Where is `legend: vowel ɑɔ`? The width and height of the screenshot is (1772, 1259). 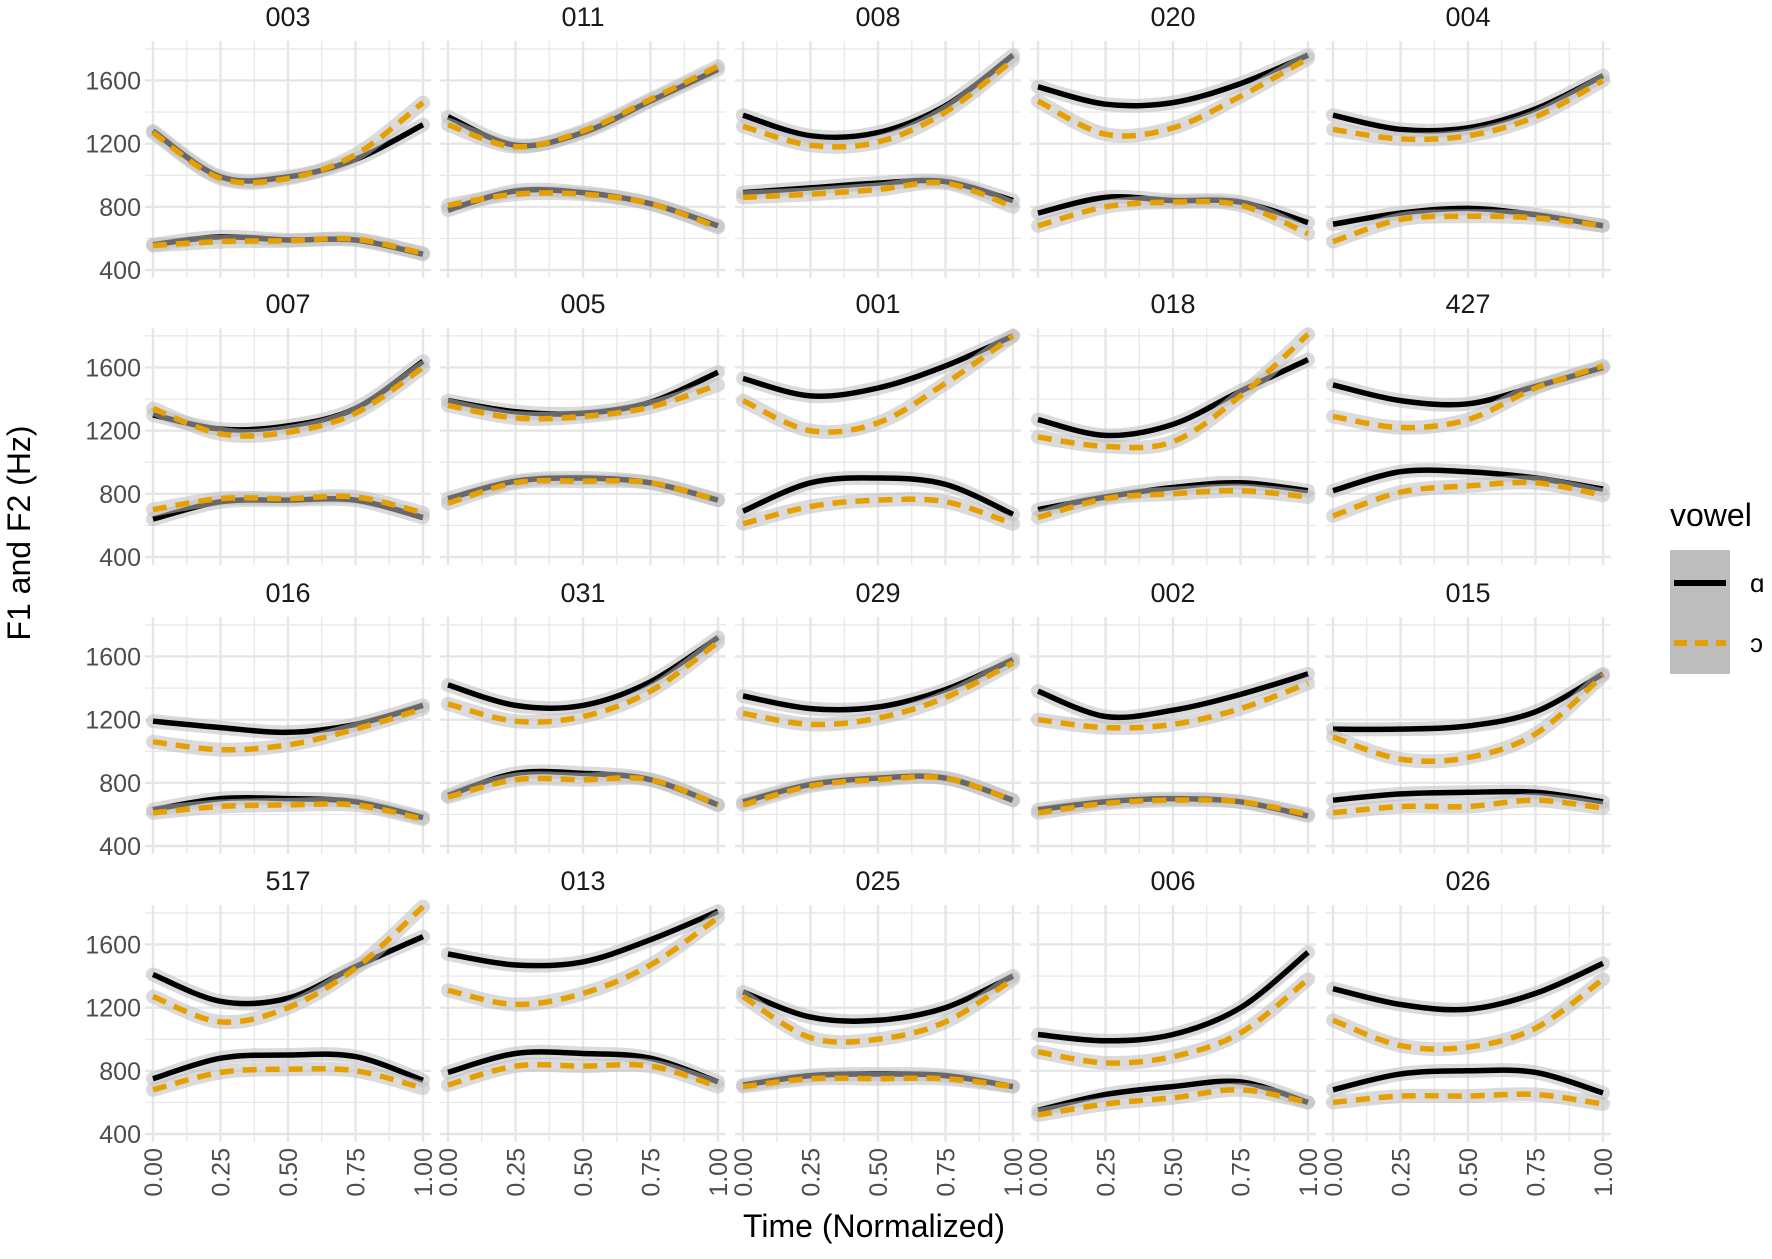
legend: vowel ɑɔ is located at coordinates (1717, 585).